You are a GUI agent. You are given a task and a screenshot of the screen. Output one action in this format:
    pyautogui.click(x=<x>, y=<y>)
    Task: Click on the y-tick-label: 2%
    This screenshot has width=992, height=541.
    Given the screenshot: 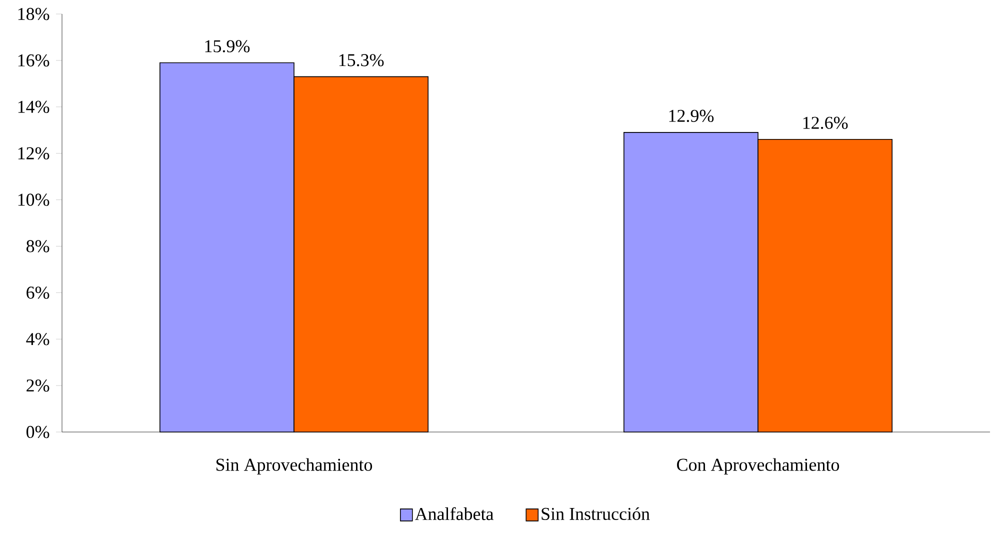 What is the action you would take?
    pyautogui.click(x=38, y=385)
    